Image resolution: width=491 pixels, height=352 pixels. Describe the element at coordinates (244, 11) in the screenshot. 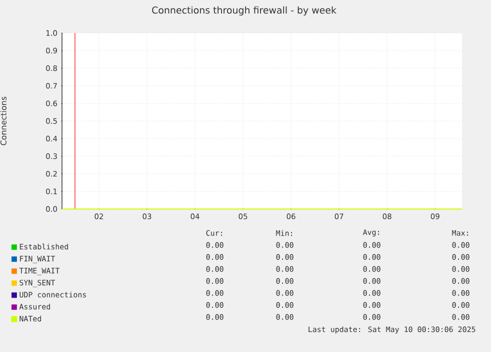

I see `chart-title: Connections through firewall - by week` at that location.